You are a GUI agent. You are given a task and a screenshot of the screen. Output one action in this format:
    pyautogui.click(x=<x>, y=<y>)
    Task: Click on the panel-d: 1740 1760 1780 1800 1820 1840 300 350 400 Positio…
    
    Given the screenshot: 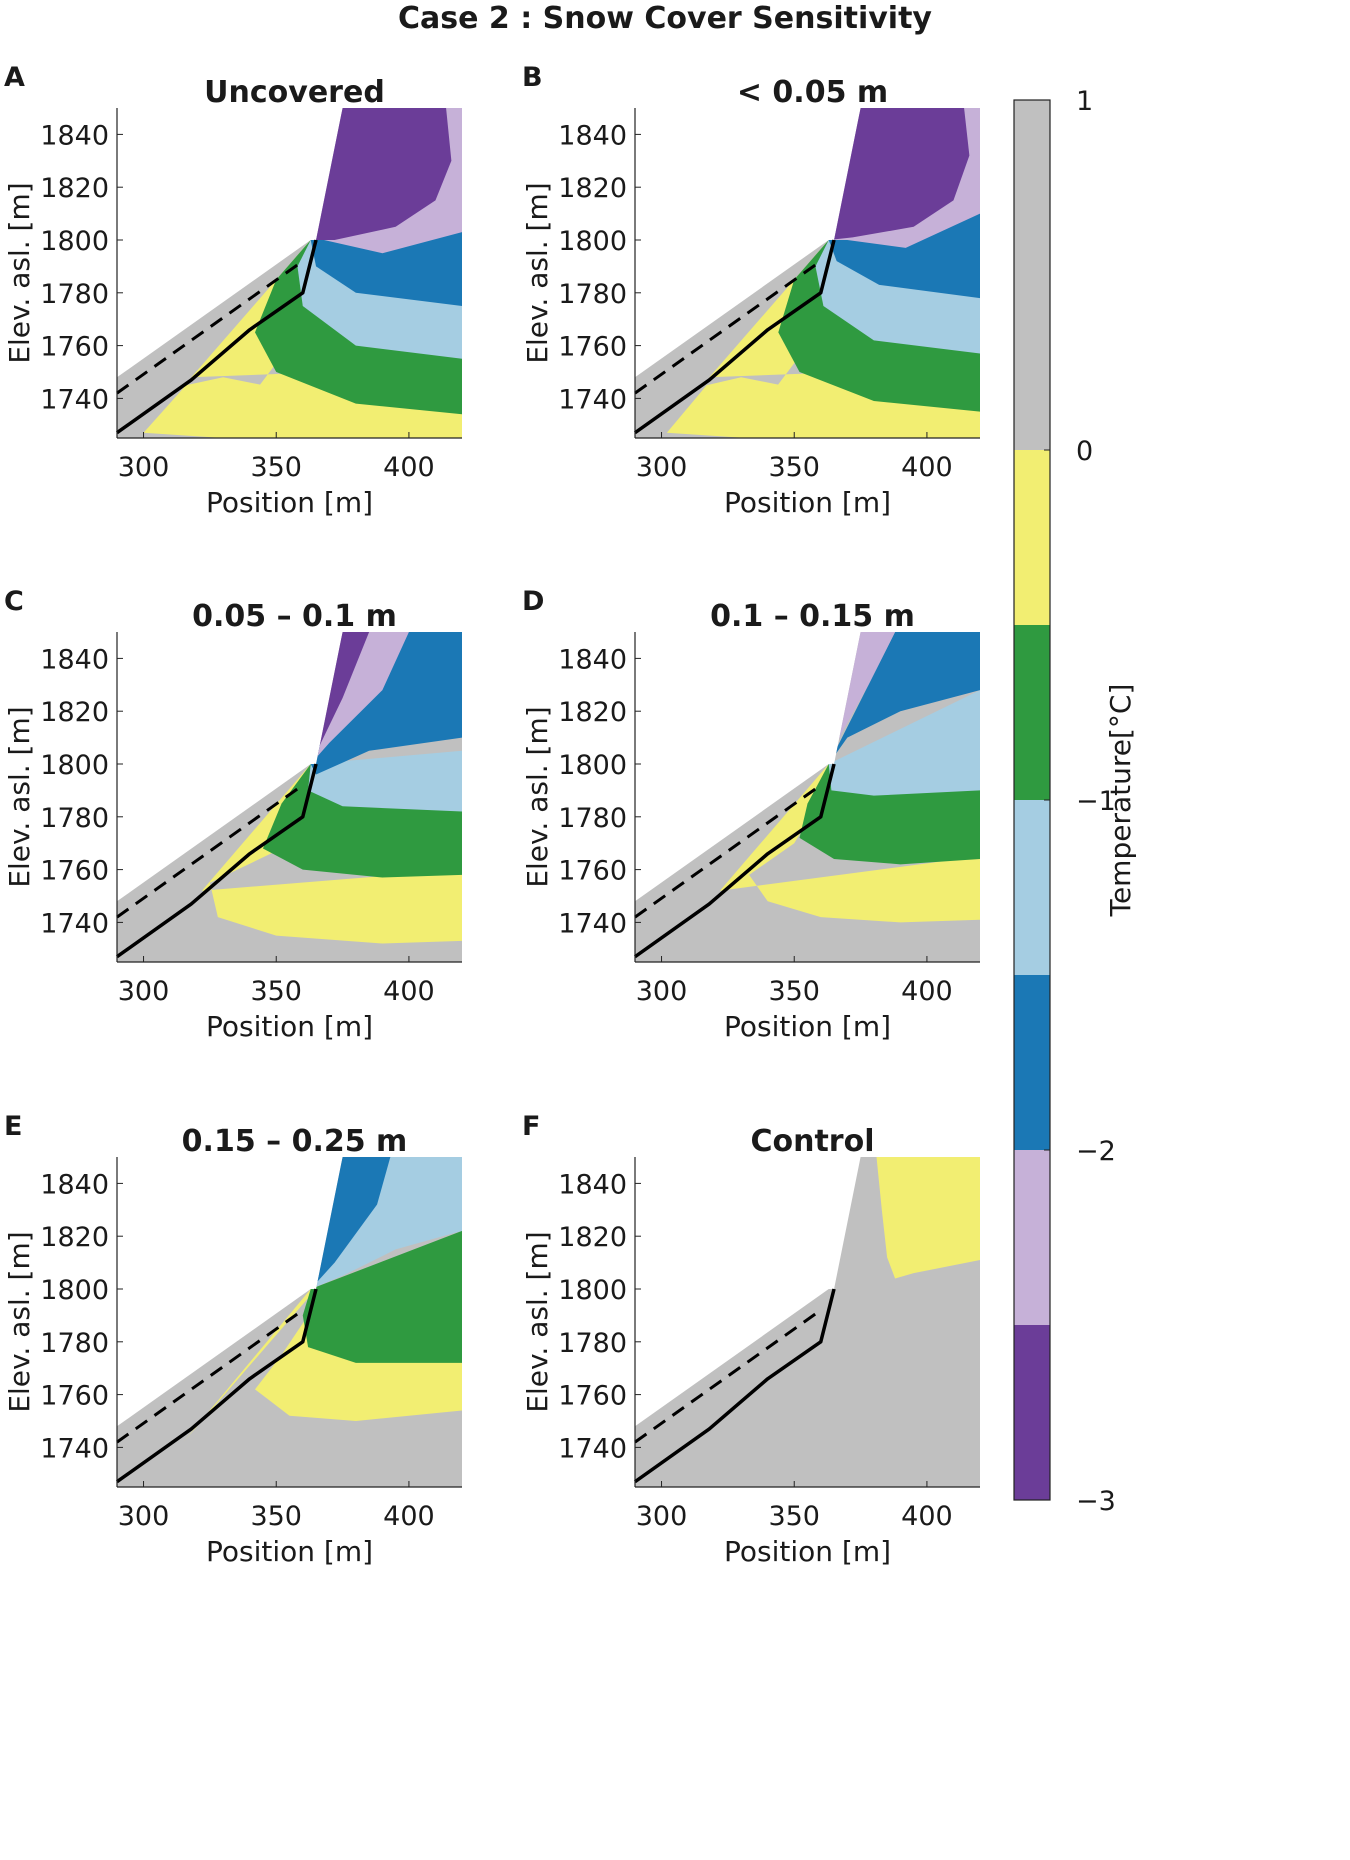 What is the action you would take?
    pyautogui.click(x=750, y=814)
    